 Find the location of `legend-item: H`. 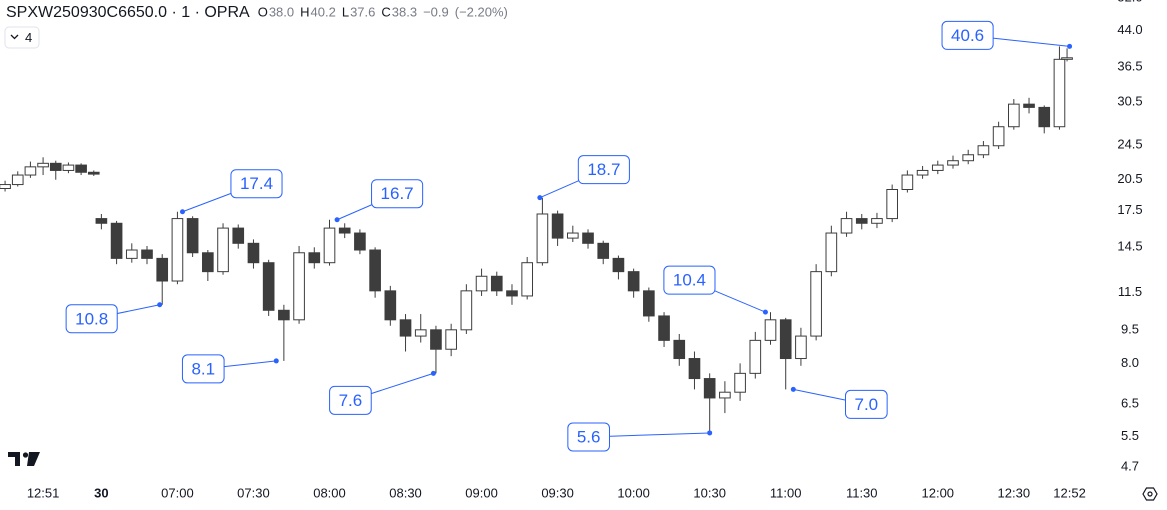

legend-item: H is located at coordinates (304, 11).